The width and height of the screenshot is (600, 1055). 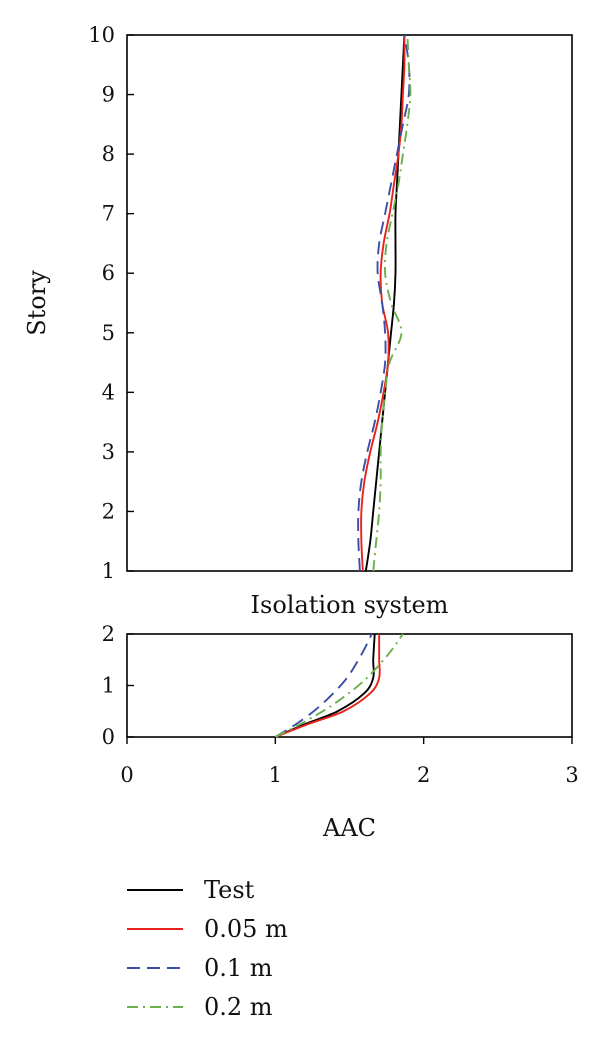 I want to click on legend-label: Test, so click(x=229, y=890).